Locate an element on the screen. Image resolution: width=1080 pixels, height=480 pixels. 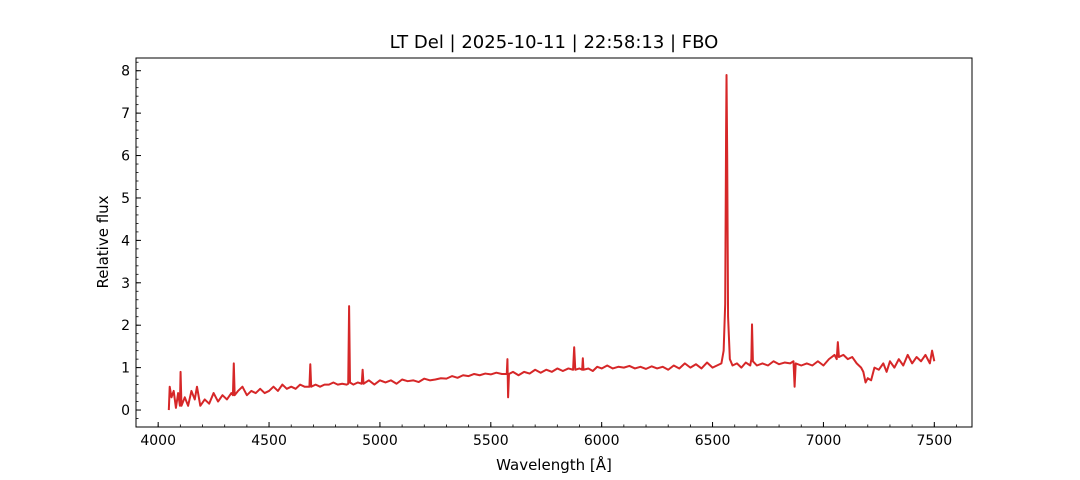
y-tick-label: 7 is located at coordinates (125, 114).